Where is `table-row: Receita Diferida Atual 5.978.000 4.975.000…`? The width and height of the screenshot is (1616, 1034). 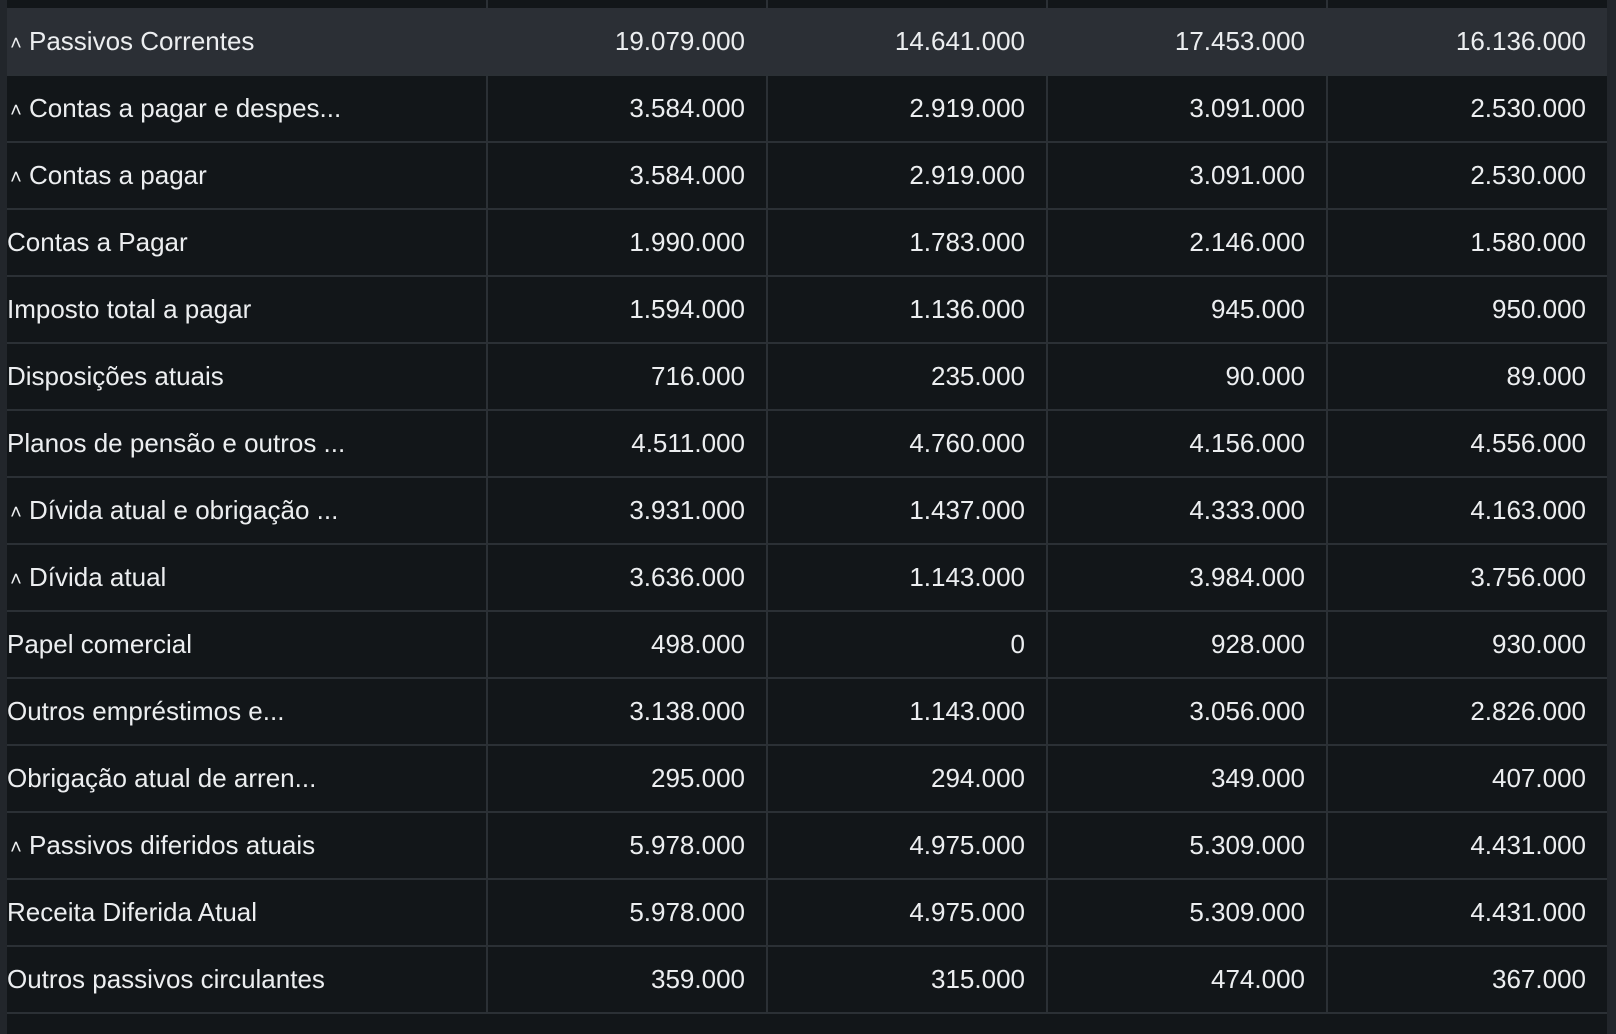
table-row: Receita Diferida Atual 5.978.000 4.975.000… is located at coordinates (807, 913).